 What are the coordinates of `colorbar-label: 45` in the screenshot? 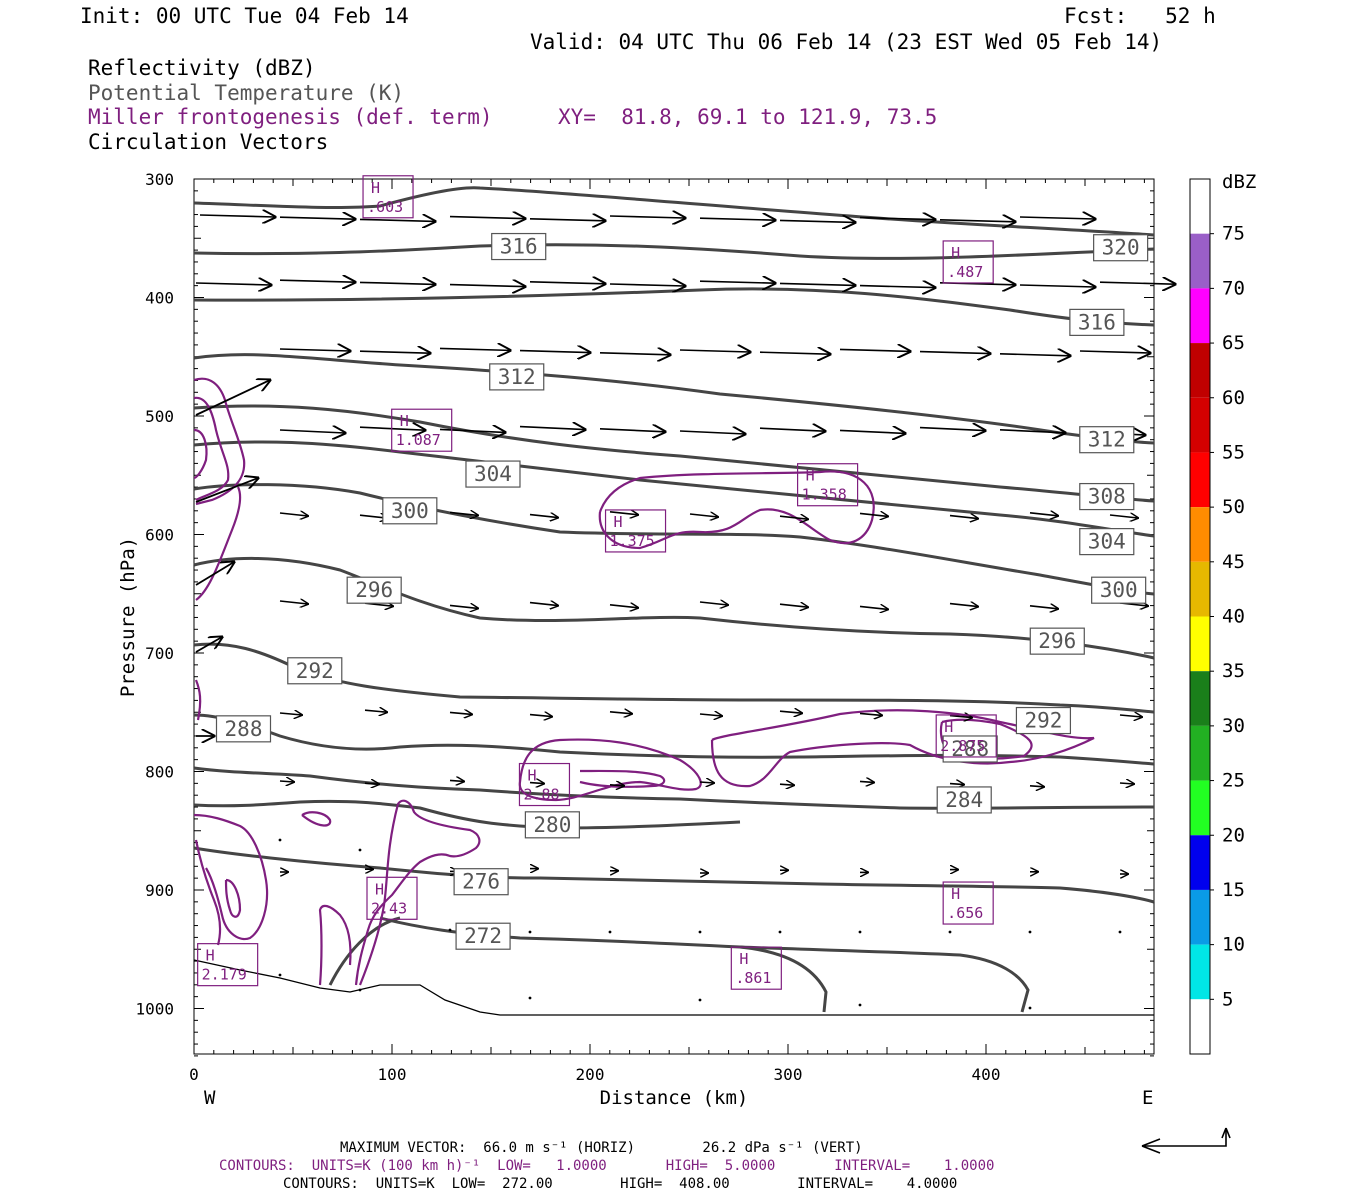 It's located at (1233, 562).